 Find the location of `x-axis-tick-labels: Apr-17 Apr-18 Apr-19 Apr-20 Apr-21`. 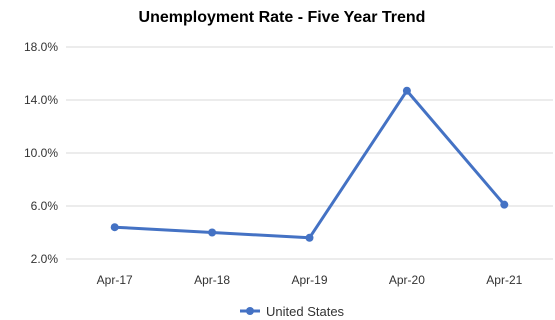

x-axis-tick-labels: Apr-17 Apr-18 Apr-19 Apr-20 Apr-21 is located at coordinates (310, 280).